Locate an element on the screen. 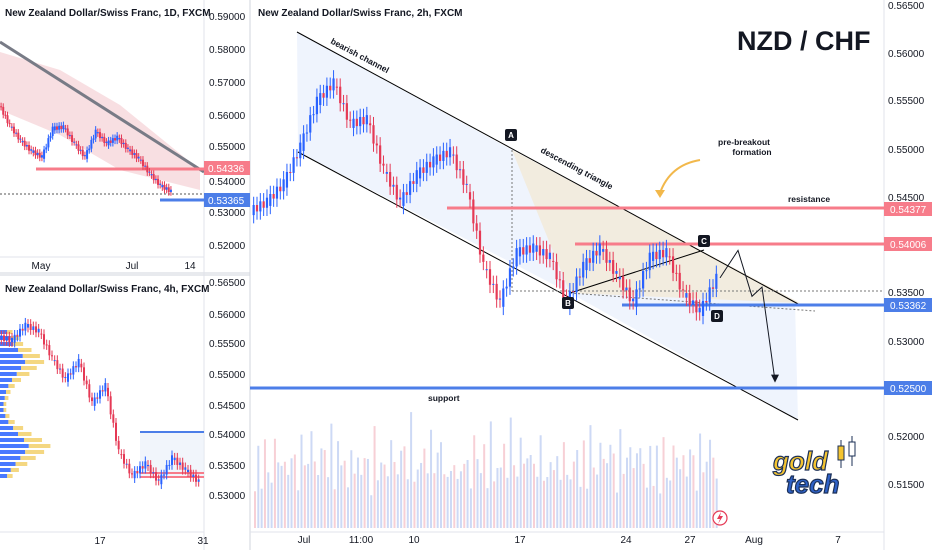 Image resolution: width=932 pixels, height=550 pixels. main-x-axis: Jul 11:00 10 17 24 27 Aug 7 is located at coordinates (570, 540).